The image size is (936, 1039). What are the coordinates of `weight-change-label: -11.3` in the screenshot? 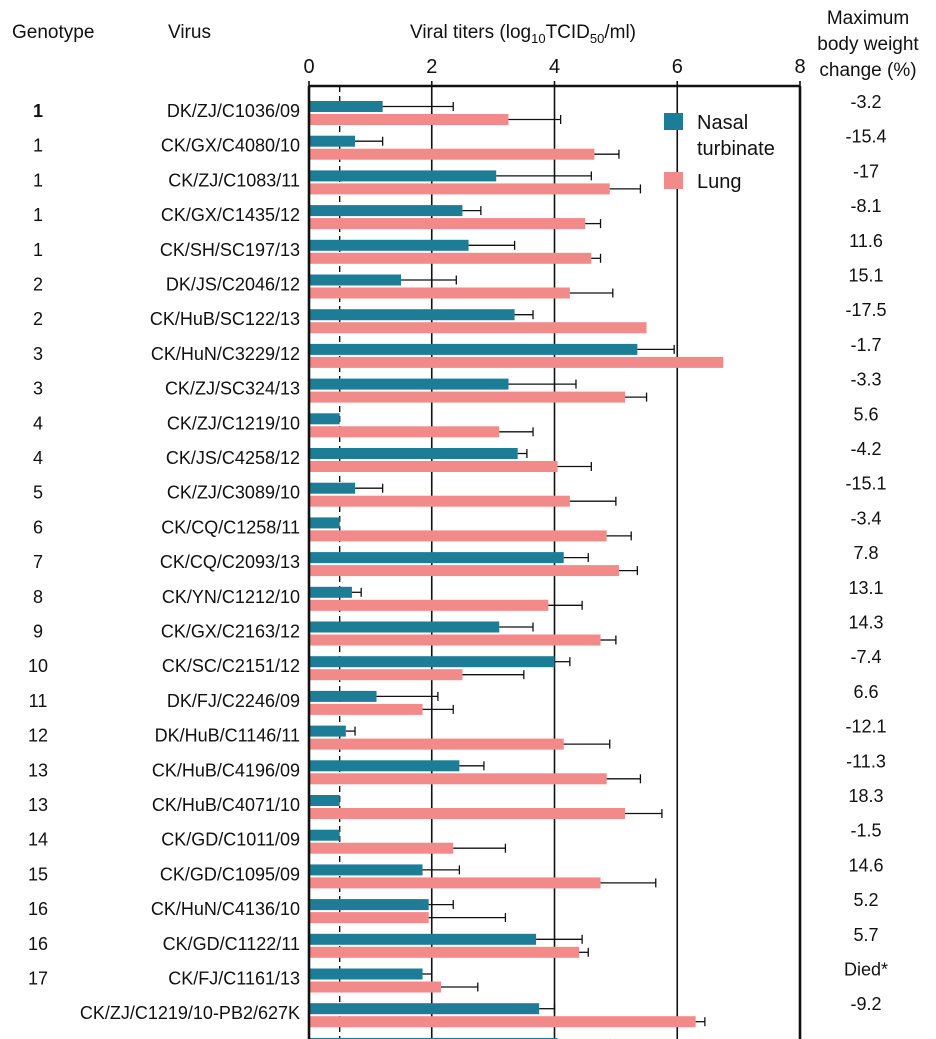 It's located at (866, 761).